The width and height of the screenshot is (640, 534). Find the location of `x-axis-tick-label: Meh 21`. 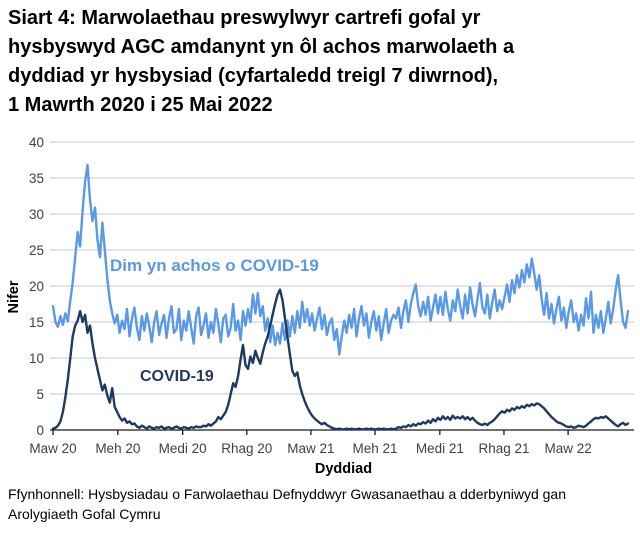

x-axis-tick-label: Meh 21 is located at coordinates (375, 448).